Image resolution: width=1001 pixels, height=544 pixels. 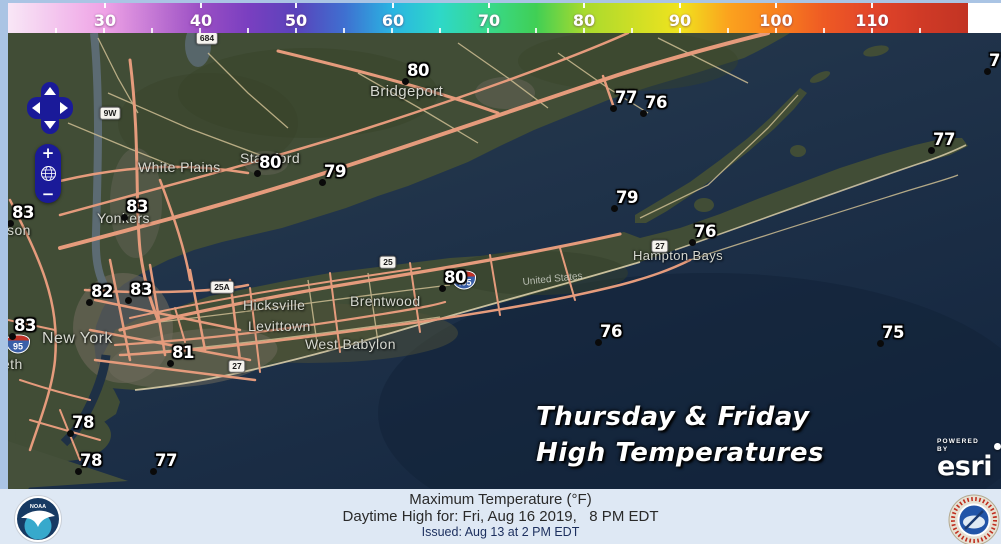 I want to click on shield-number: 495, so click(x=464, y=282).